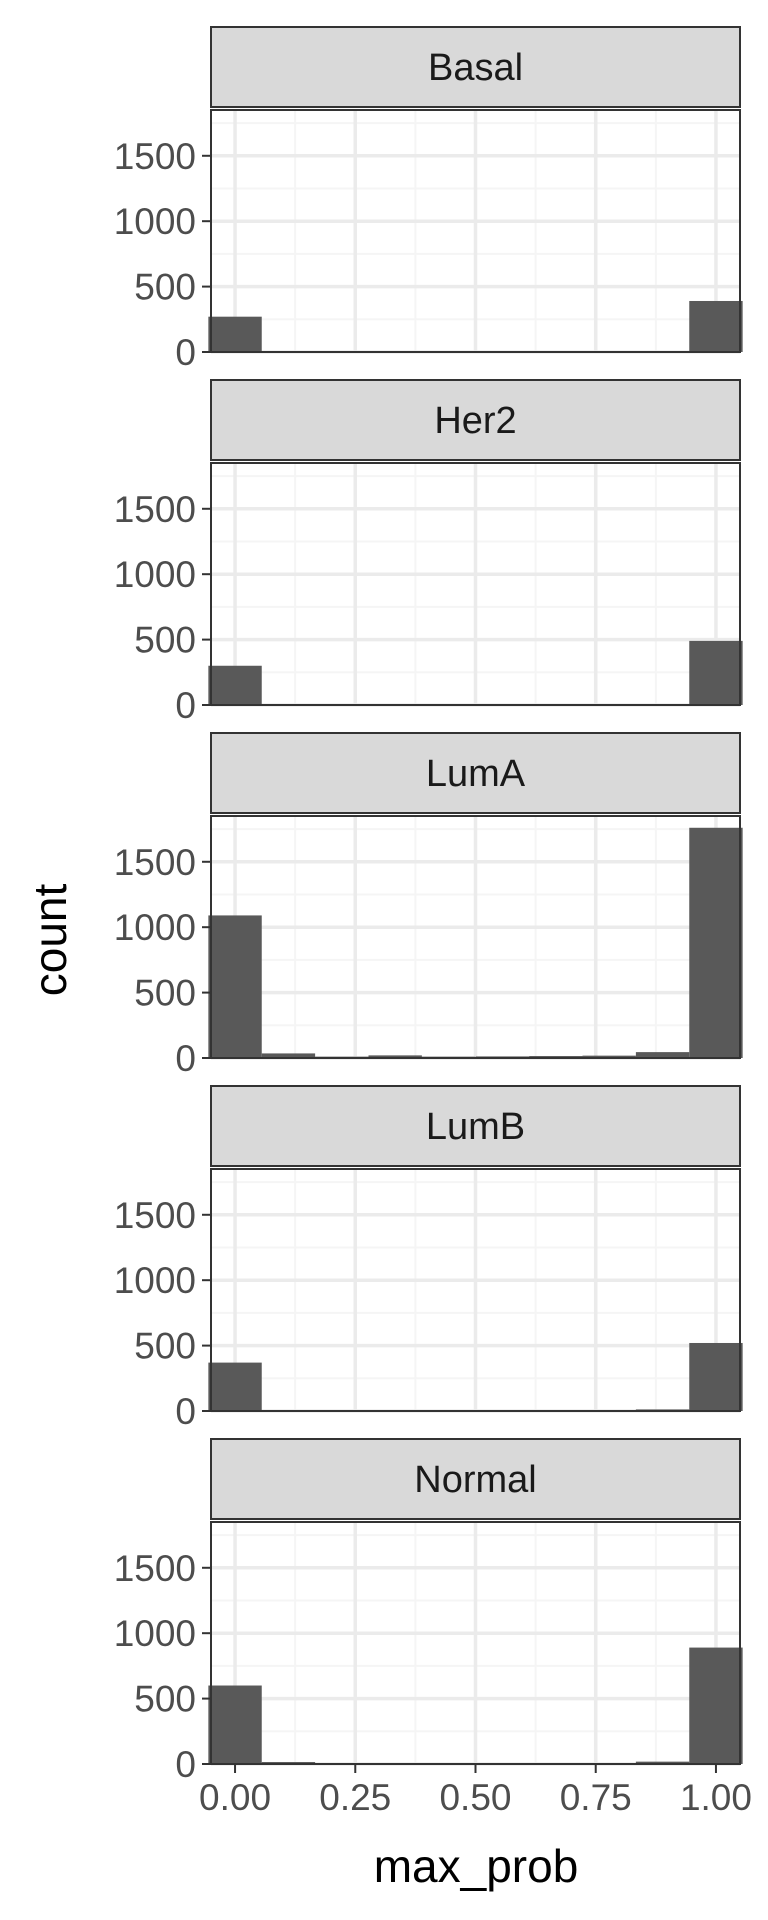 Image resolution: width=768 pixels, height=1920 pixels. I want to click on panel-basal: Basal 0 500 1000 1500, so click(428, 199).